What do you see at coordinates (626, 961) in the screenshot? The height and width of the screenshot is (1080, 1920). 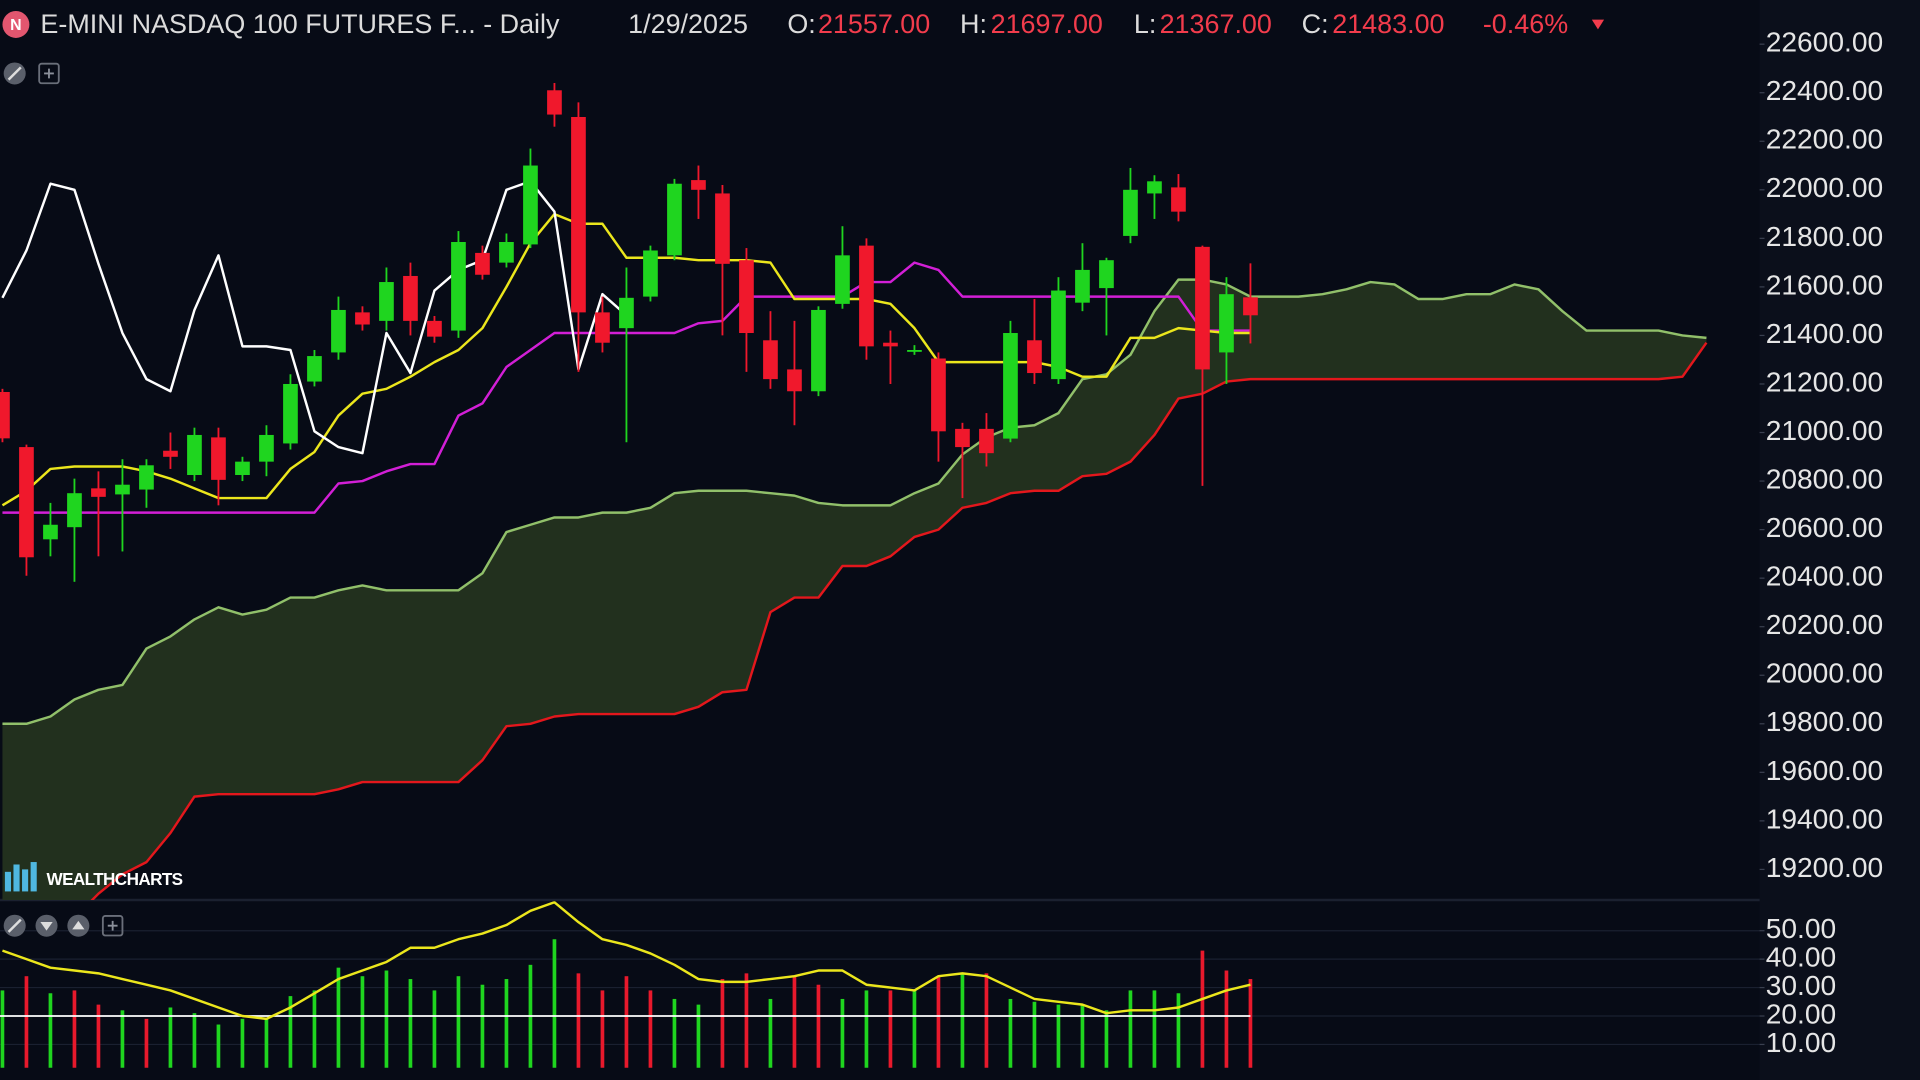 I see `indicator-line` at bounding box center [626, 961].